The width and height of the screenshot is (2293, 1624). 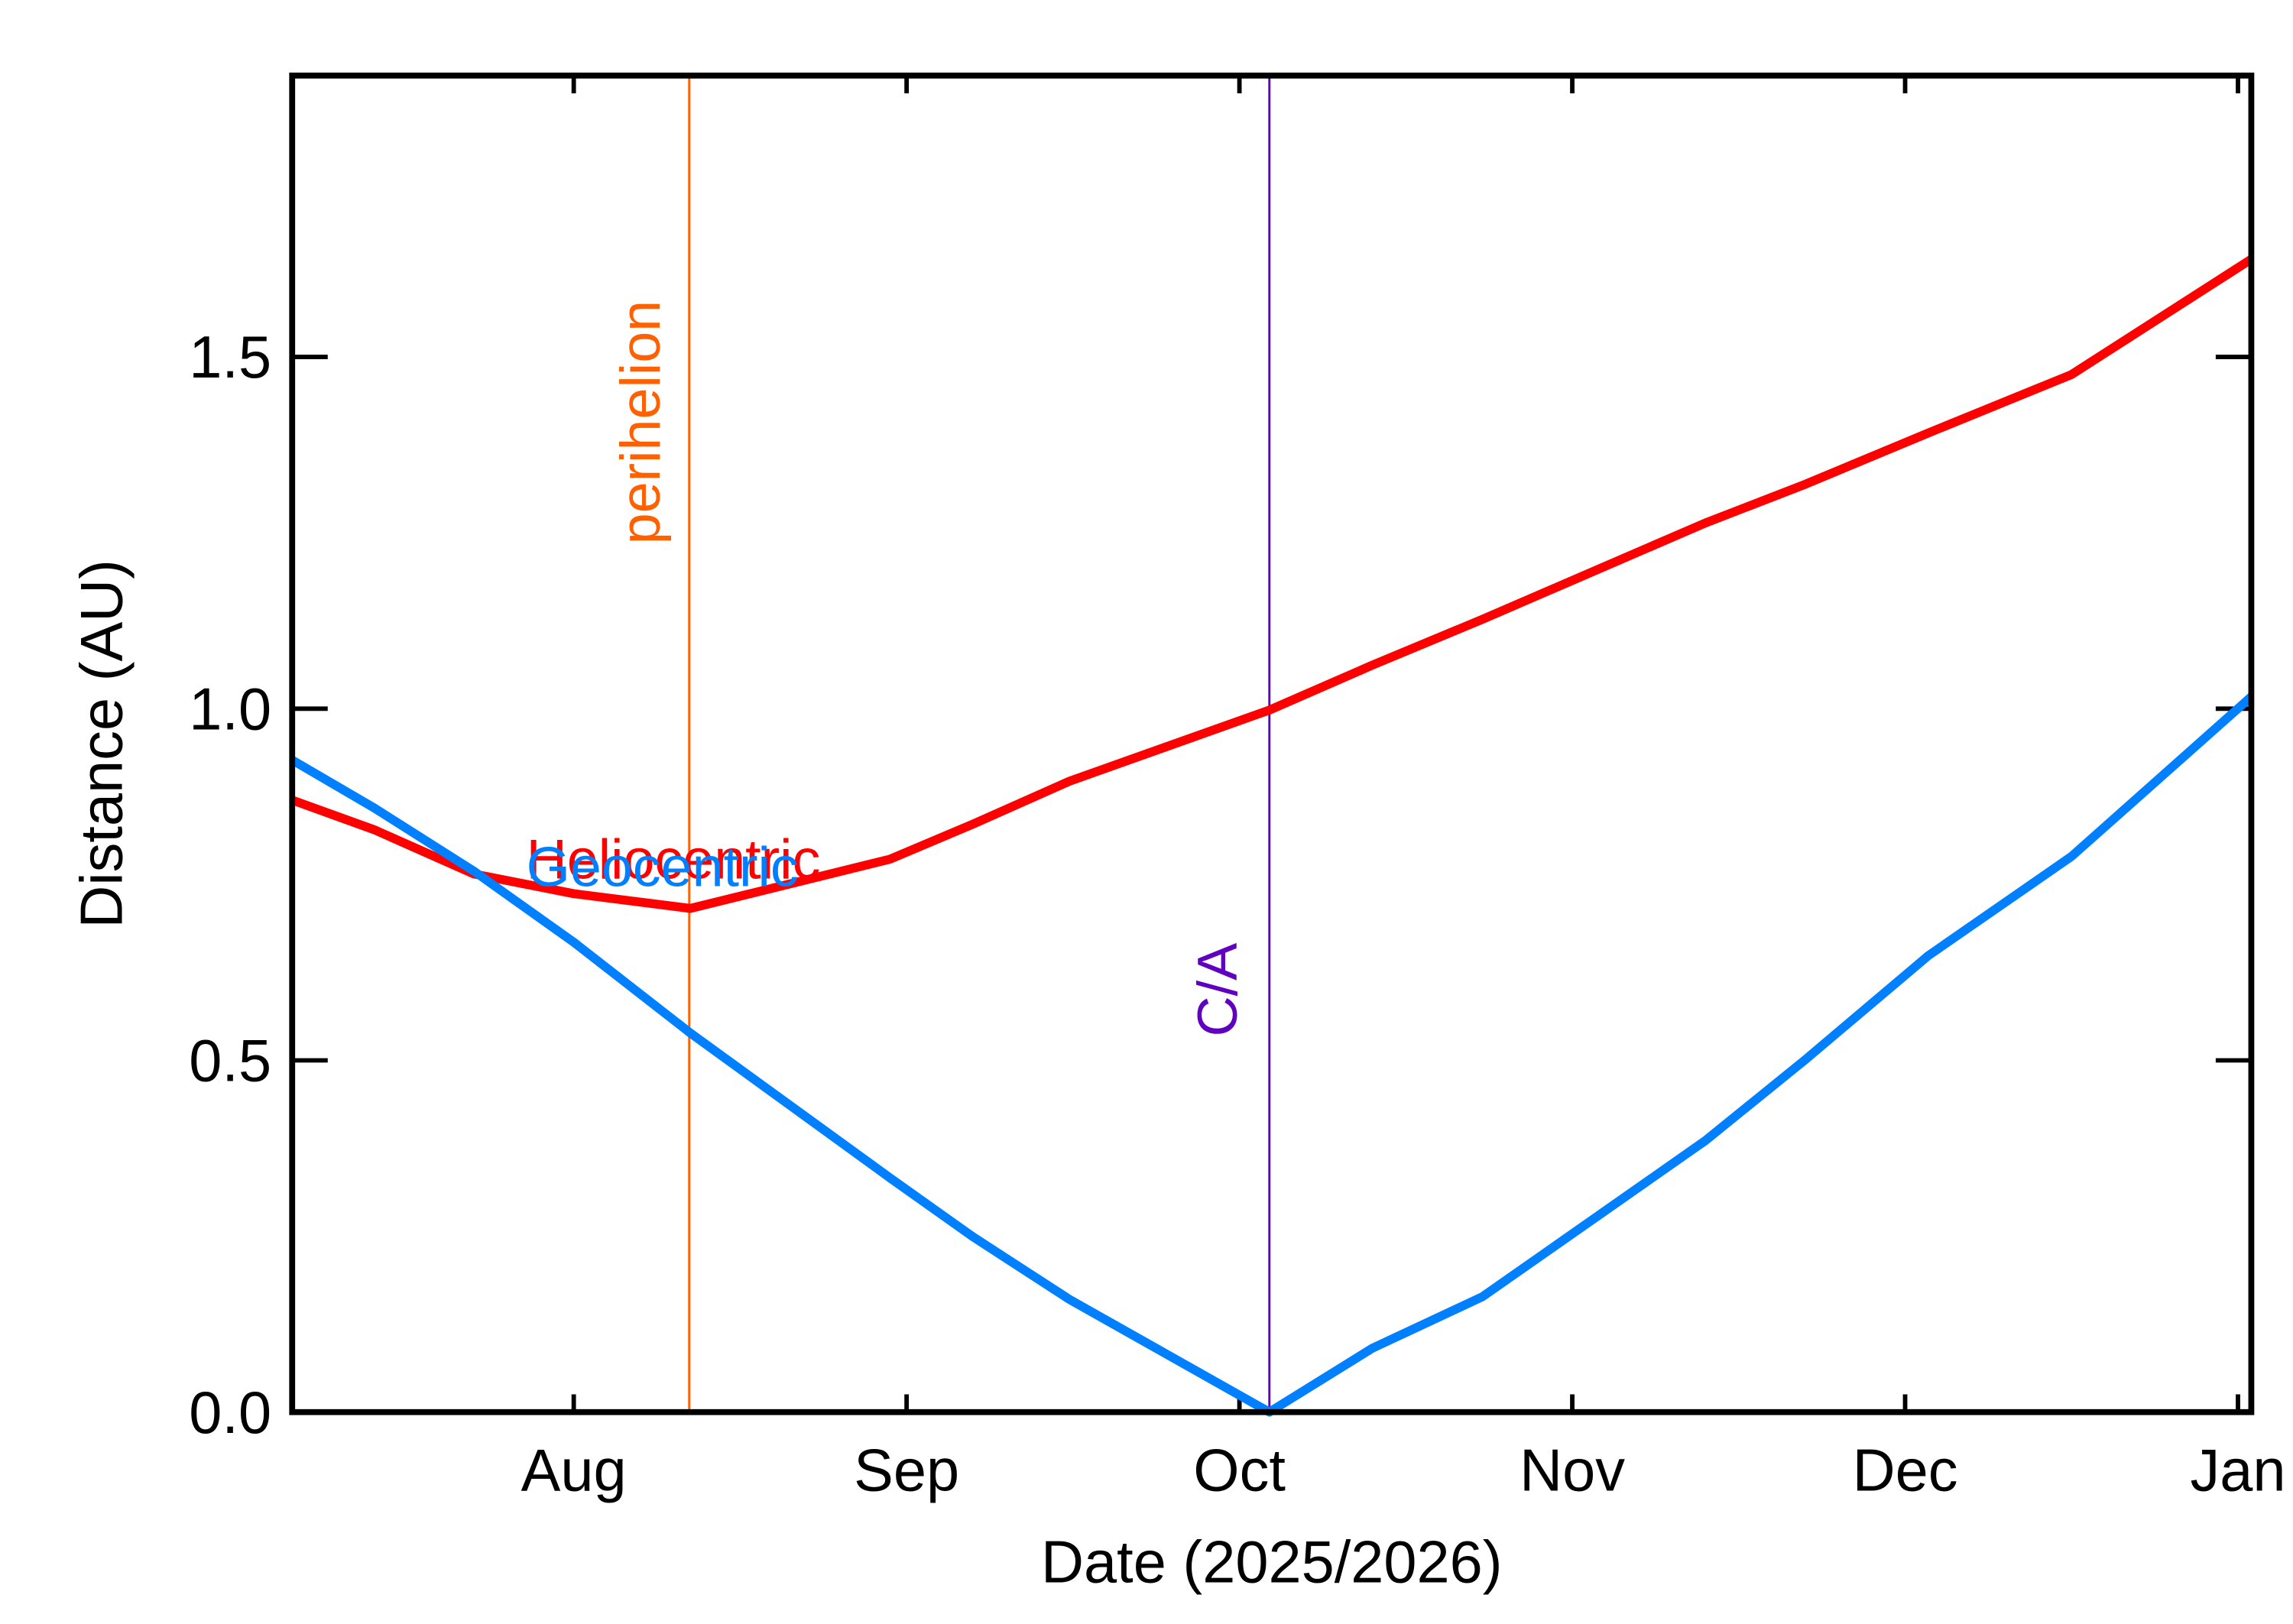 I want to click on event-label: perihelion, so click(x=640, y=422).